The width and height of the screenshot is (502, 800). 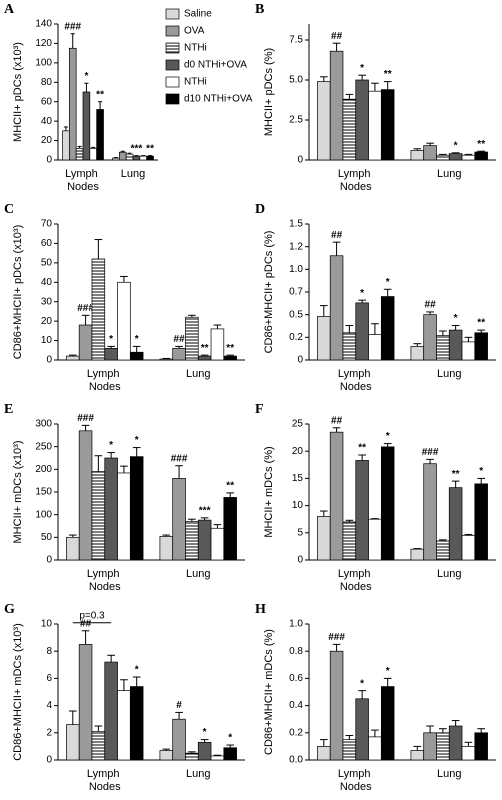 What do you see at coordinates (296, 224) in the screenshot?
I see `y-tick-label: 1.5` at bounding box center [296, 224].